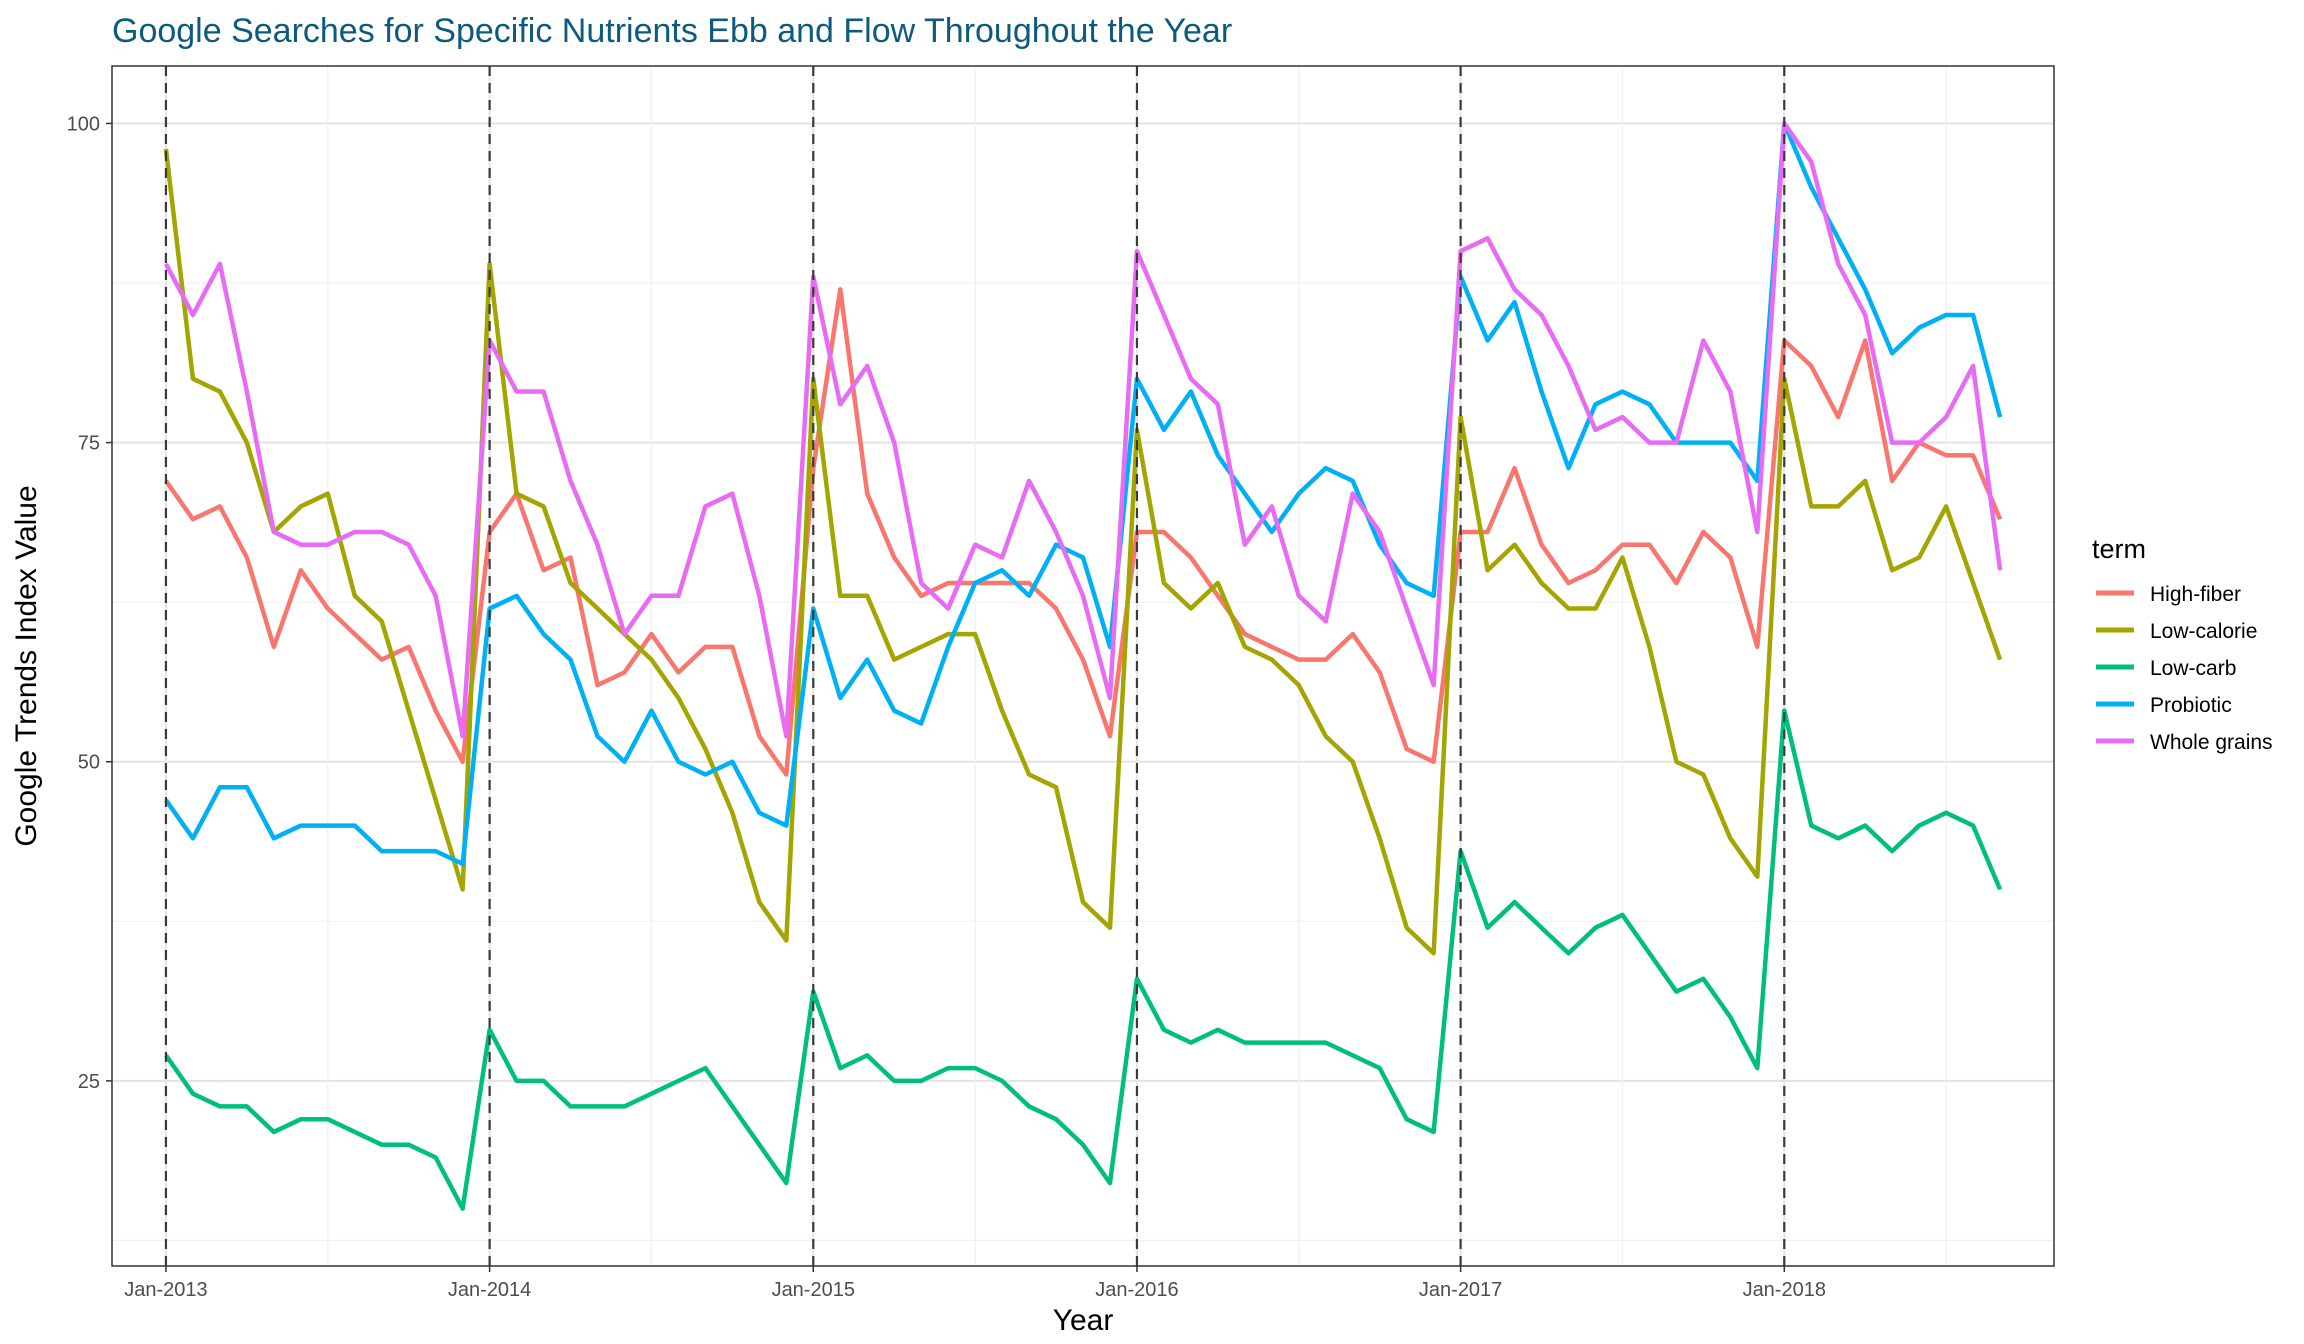 This screenshot has height=1344, width=2304. What do you see at coordinates (2195, 594) in the screenshot?
I see `legend-label: High-fiber` at bounding box center [2195, 594].